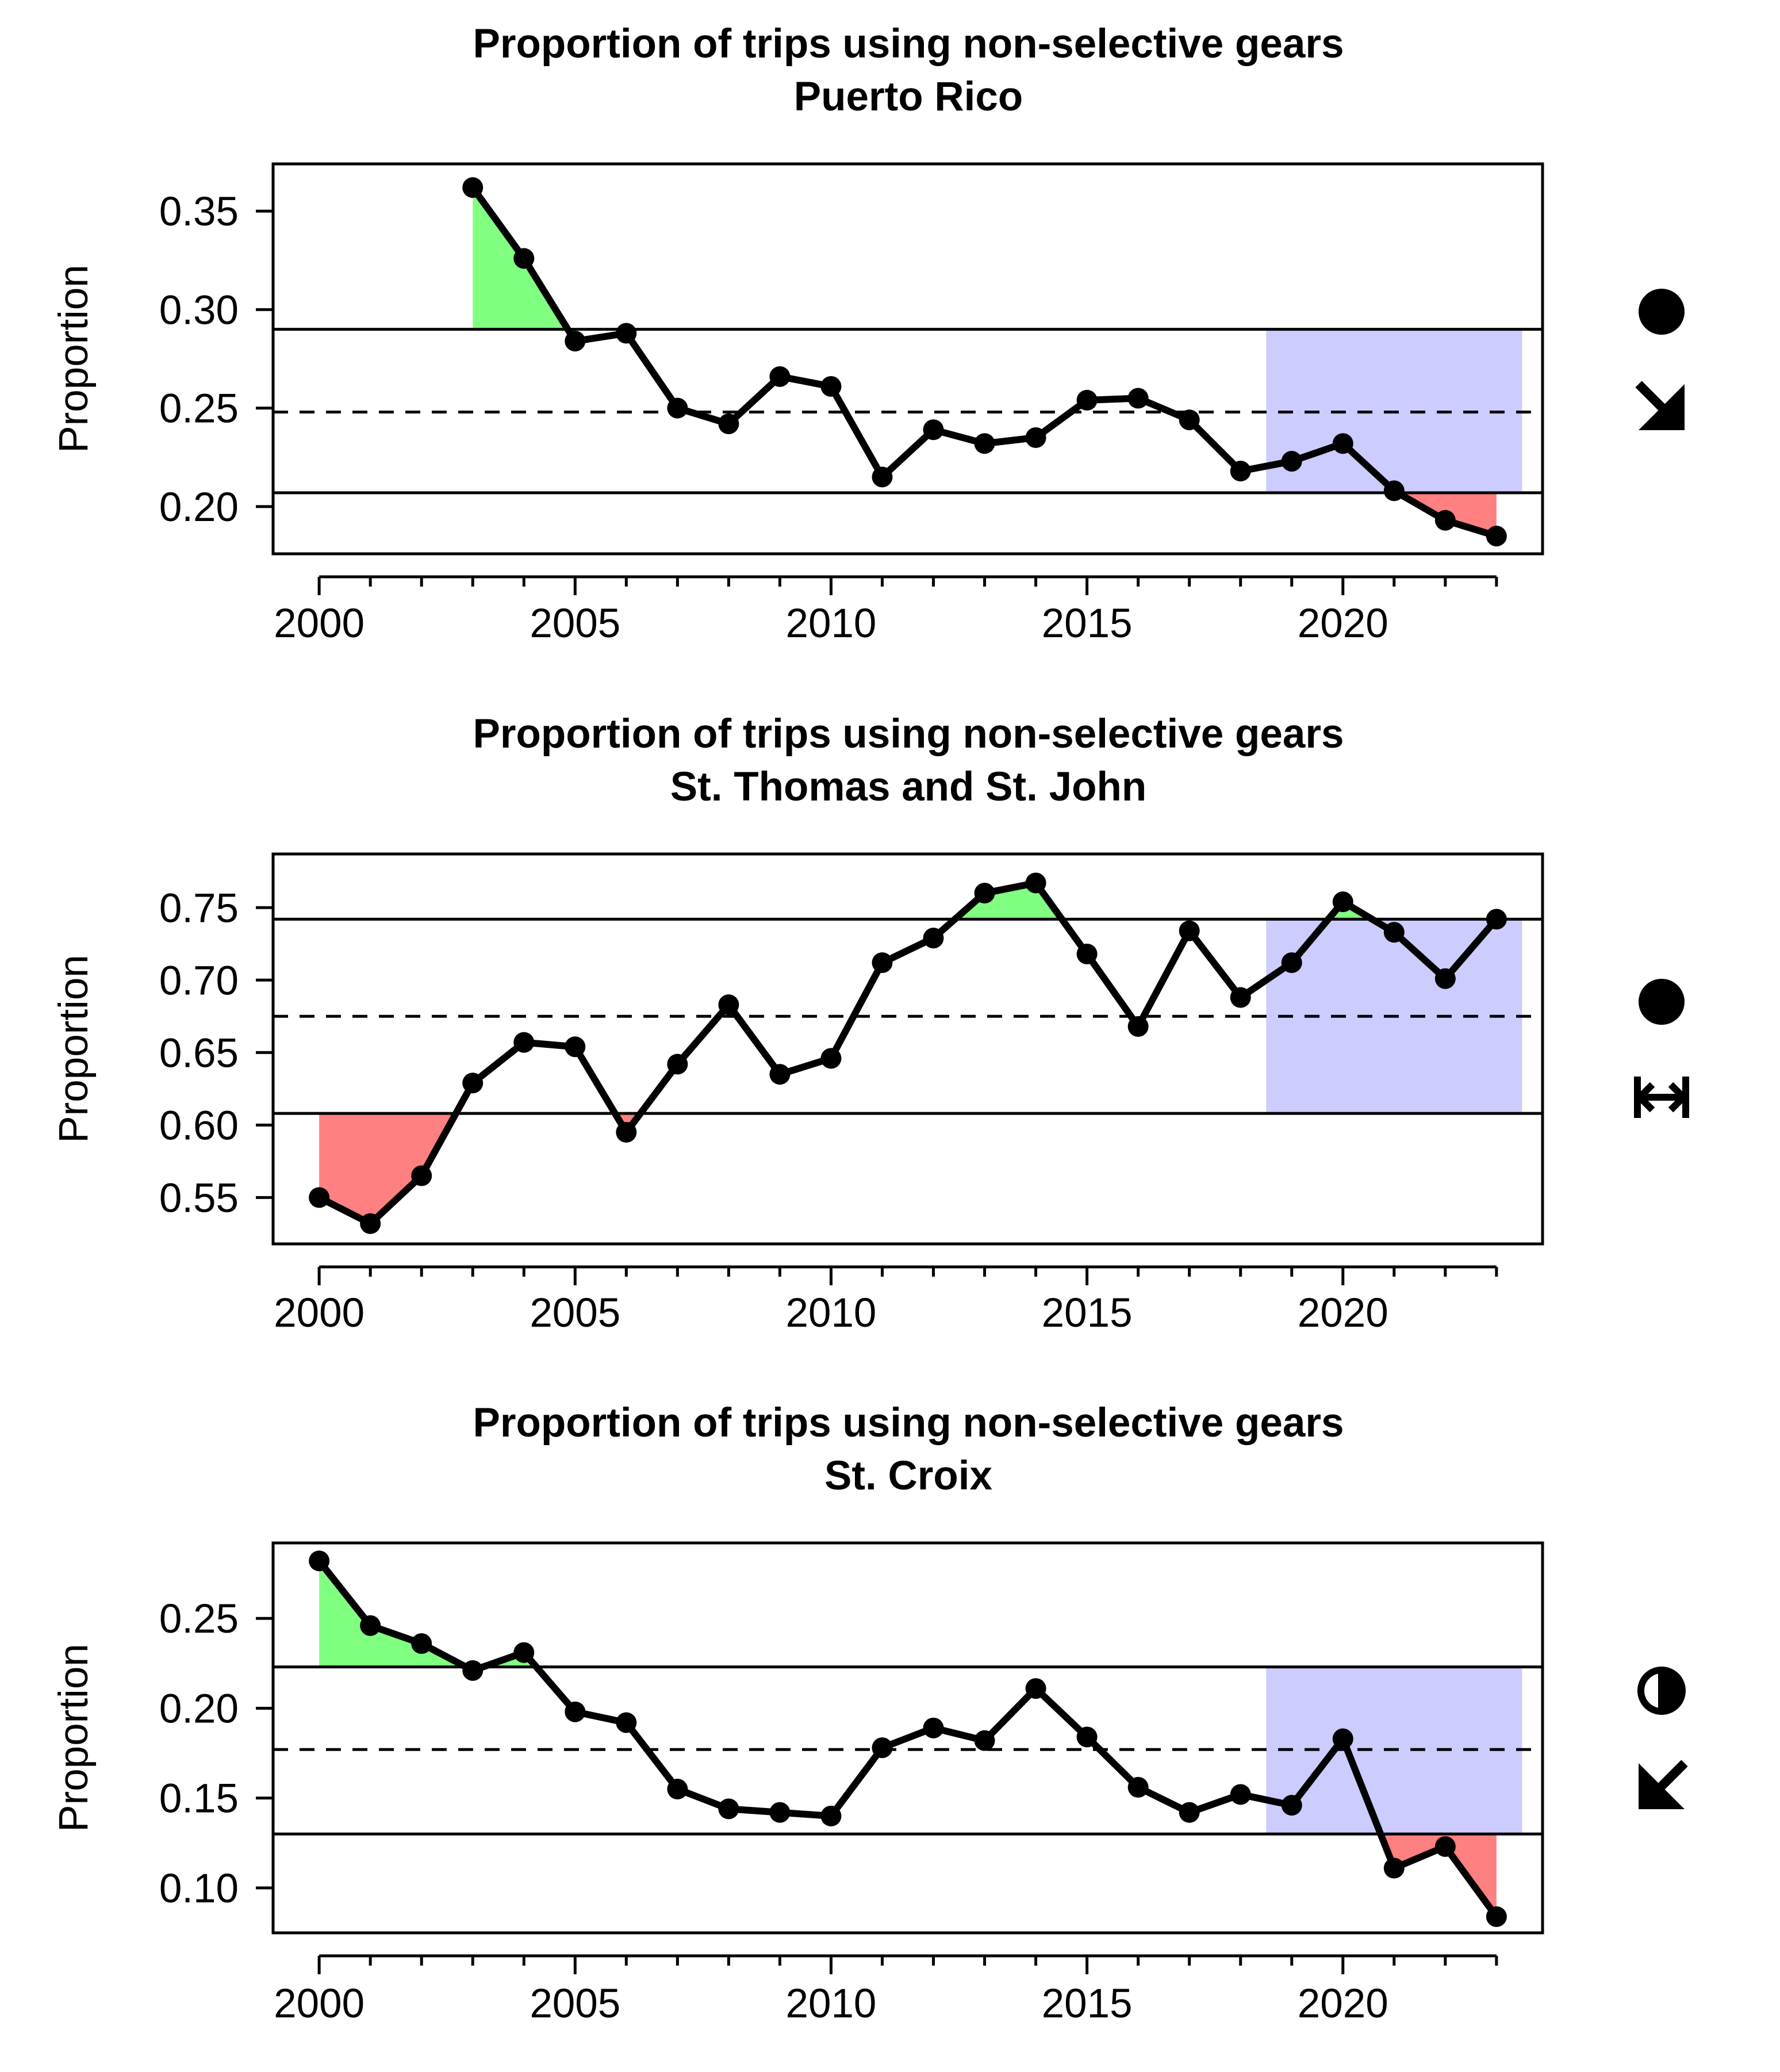  I want to click on y-tick-label: 0.65, so click(199, 1053).